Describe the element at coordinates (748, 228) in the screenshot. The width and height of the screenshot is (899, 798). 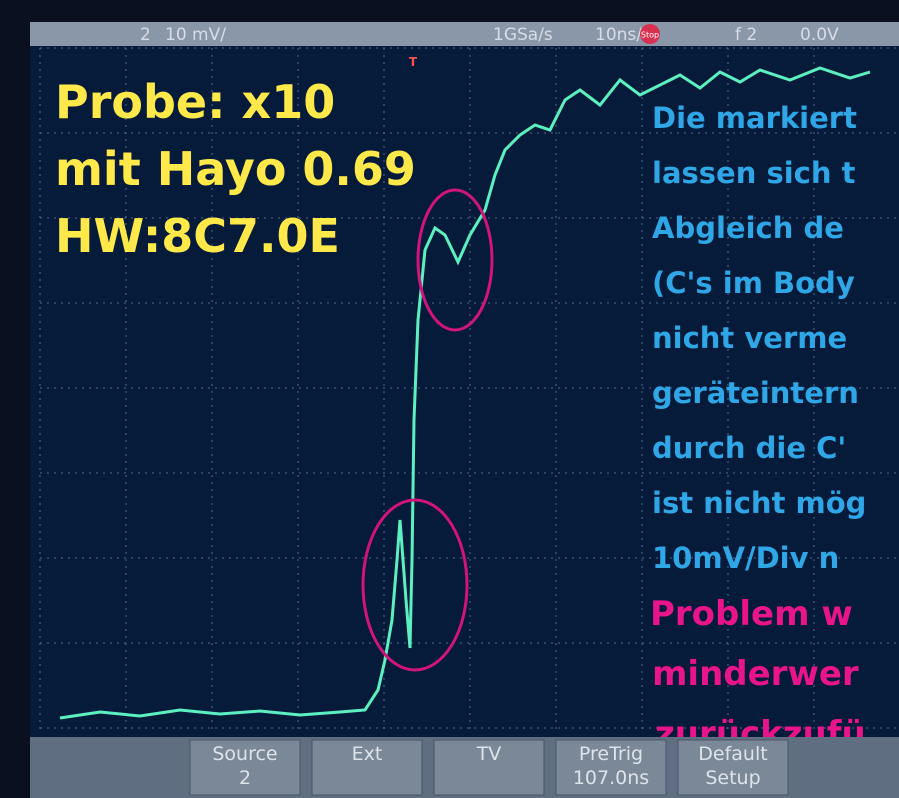
I see `note-line: Abgleich de` at that location.